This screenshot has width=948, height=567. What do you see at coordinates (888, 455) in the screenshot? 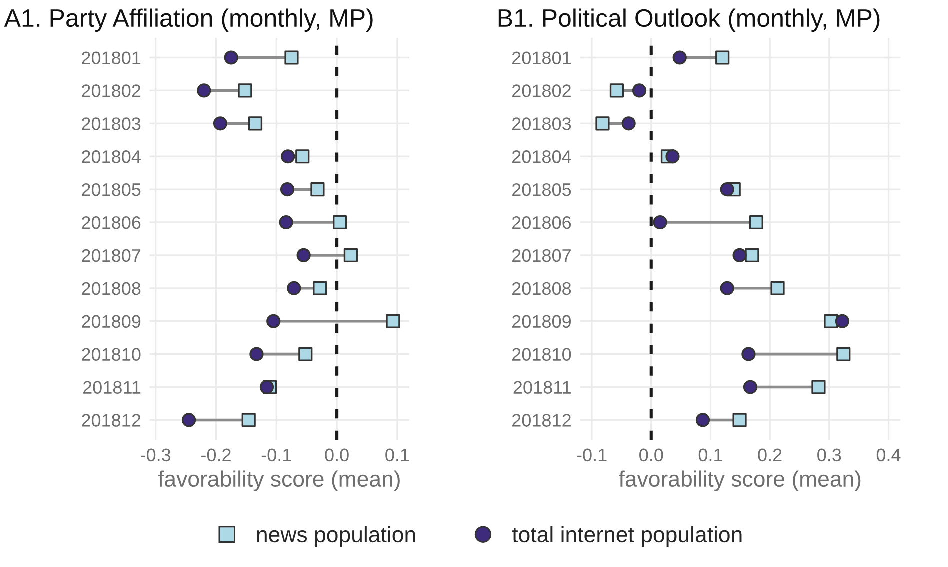
I see `x-tick-label: 0.4` at bounding box center [888, 455].